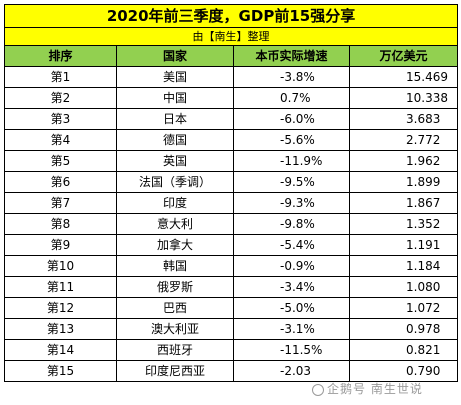 The width and height of the screenshot is (461, 405). What do you see at coordinates (60, 203) in the screenshot?
I see `rank-cell: 第7` at bounding box center [60, 203].